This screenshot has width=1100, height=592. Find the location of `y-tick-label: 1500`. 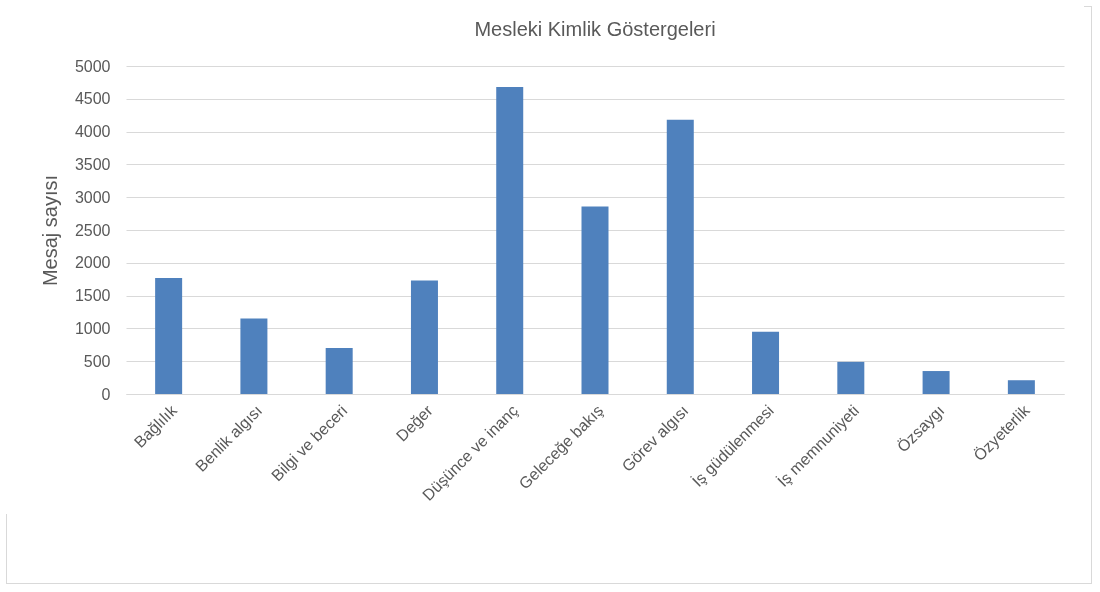

y-tick-label: 1500 is located at coordinates (92, 296).